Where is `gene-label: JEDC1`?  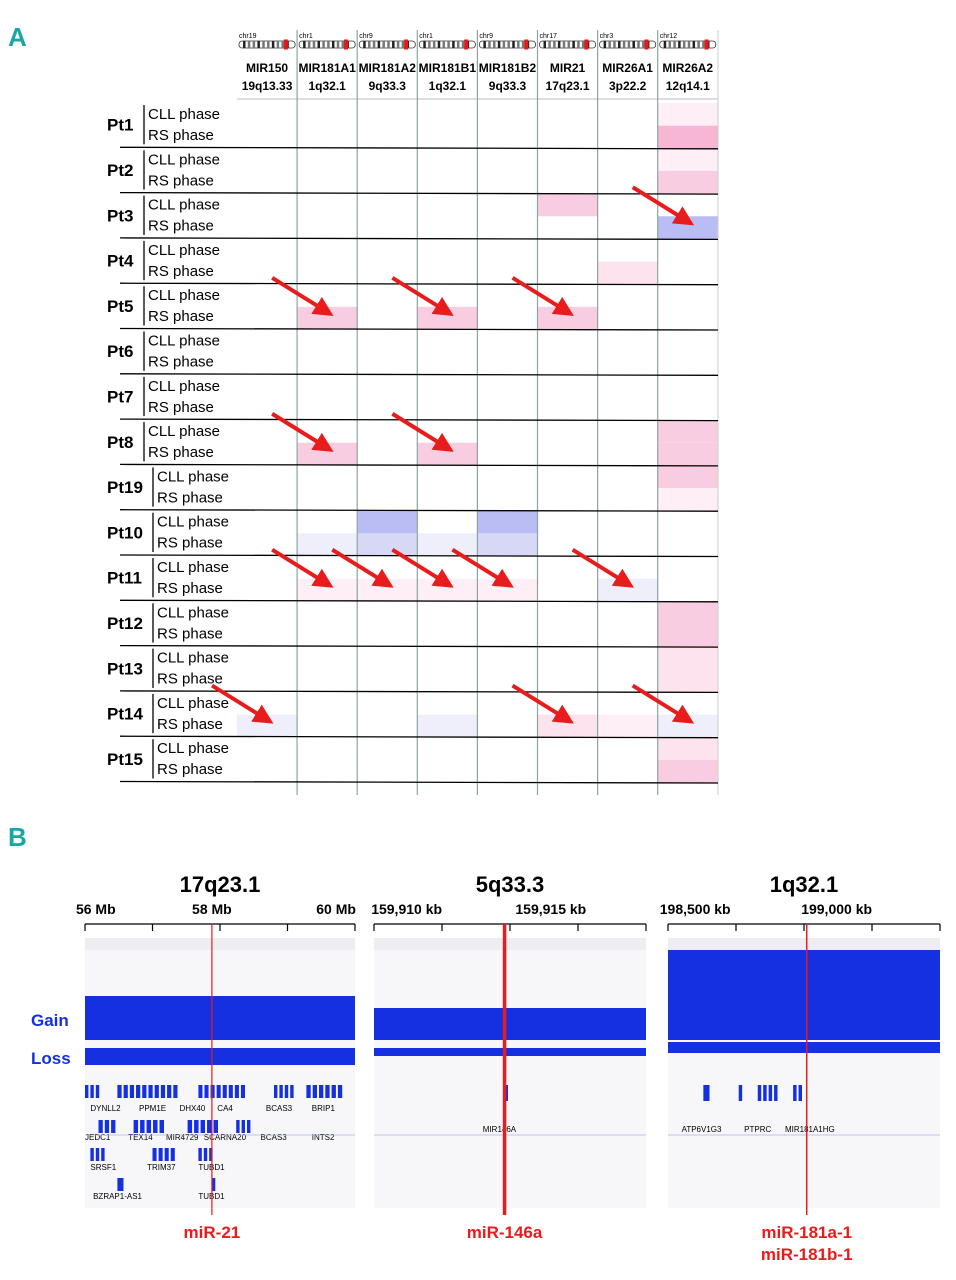 gene-label: JEDC1 is located at coordinates (98, 1137).